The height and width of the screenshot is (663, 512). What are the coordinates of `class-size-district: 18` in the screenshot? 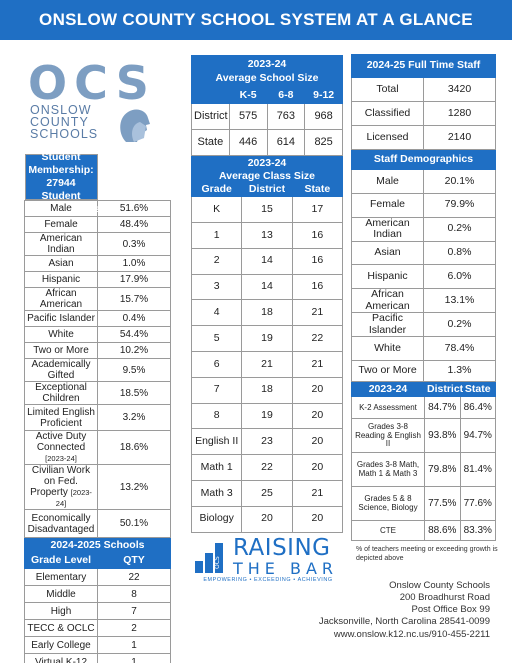 It's located at (267, 313).